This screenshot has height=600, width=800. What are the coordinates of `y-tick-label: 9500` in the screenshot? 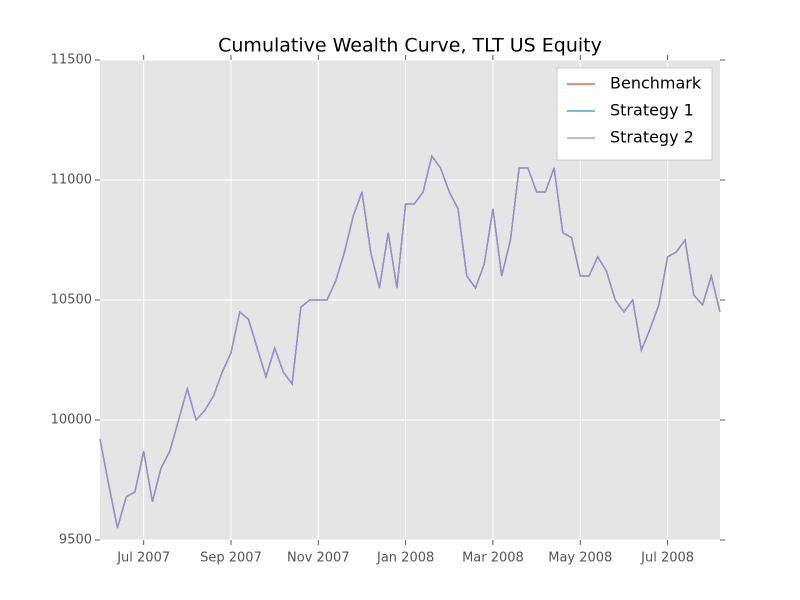 It's located at (75, 540).